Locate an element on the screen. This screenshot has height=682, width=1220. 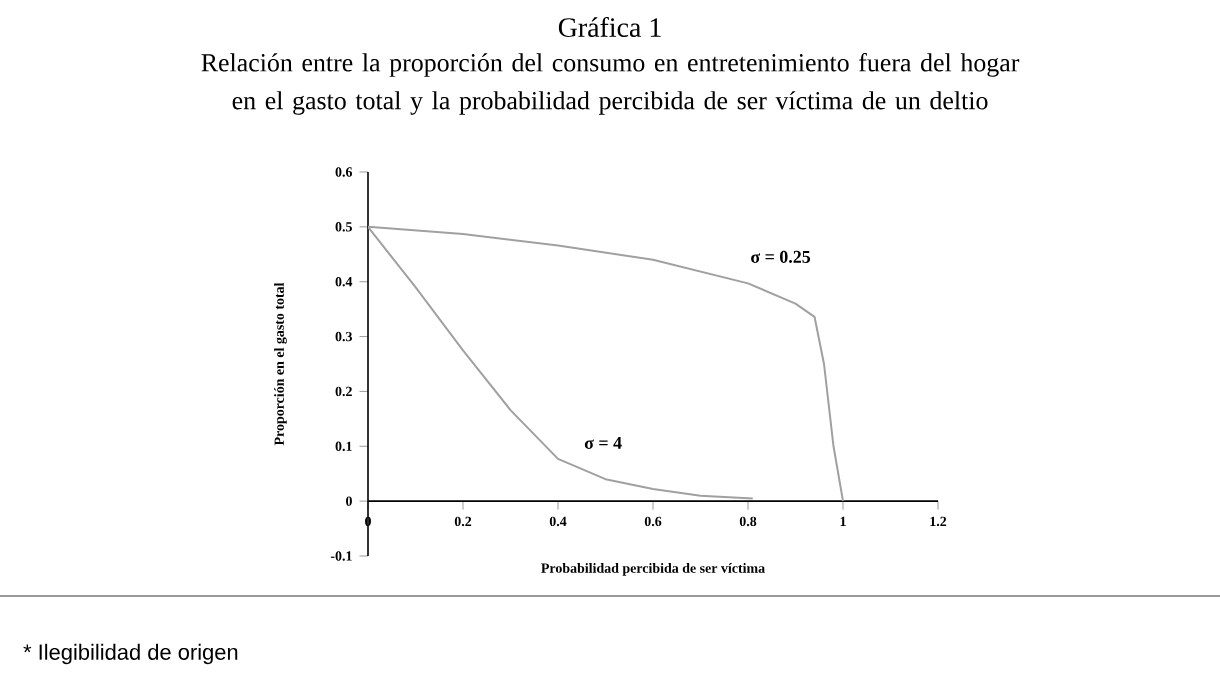
annotation: σ = 4 is located at coordinates (603, 442).